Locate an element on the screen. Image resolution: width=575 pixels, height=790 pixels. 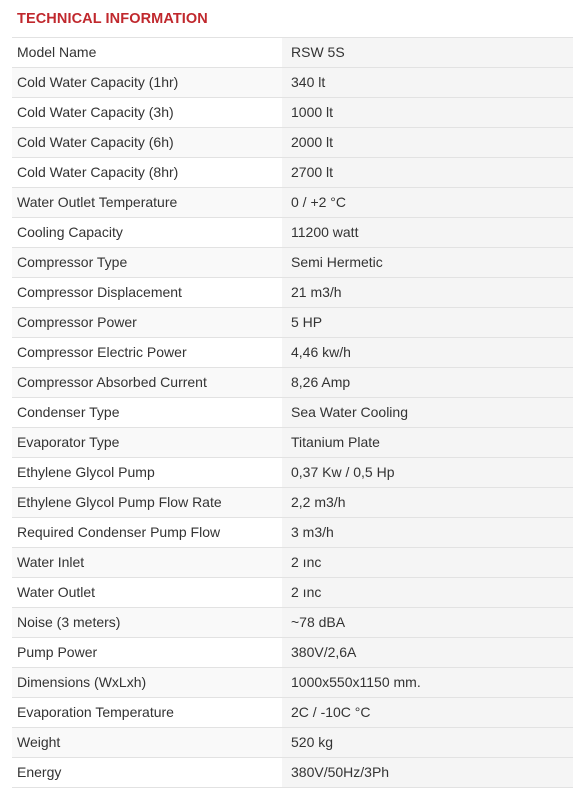
table-row: Evaporator Type Titanium Plate is located at coordinates (292, 442).